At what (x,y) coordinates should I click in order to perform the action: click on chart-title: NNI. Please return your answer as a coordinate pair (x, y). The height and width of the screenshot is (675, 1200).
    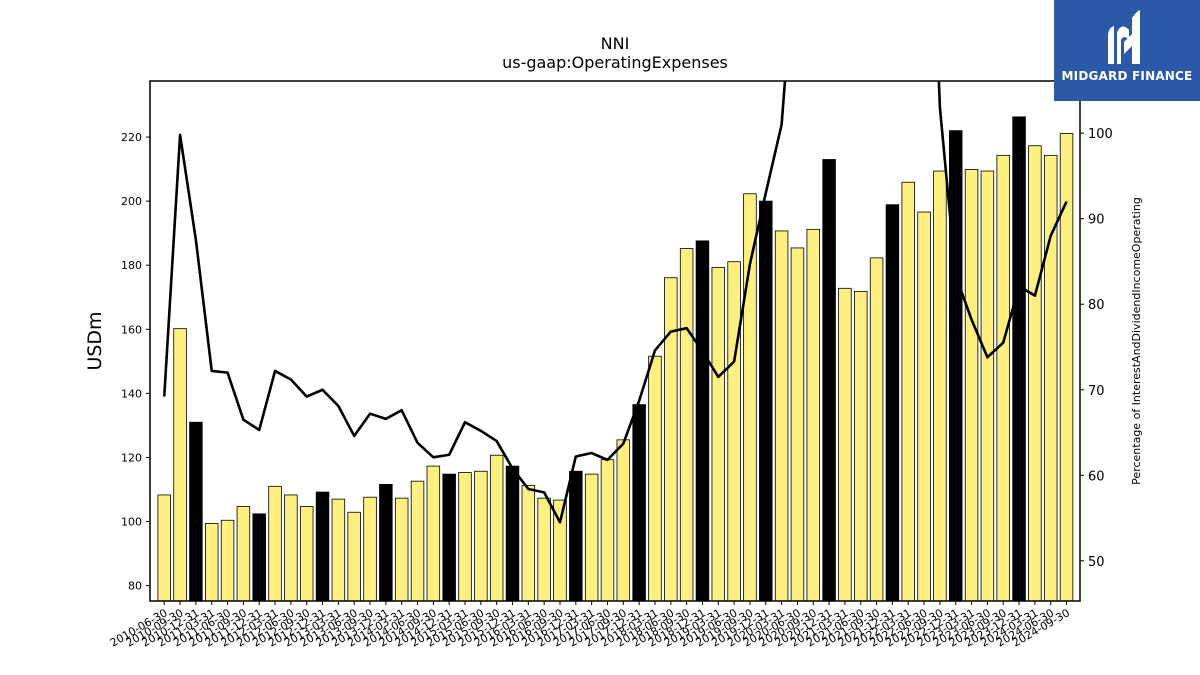
    Looking at the image, I should click on (615, 43).